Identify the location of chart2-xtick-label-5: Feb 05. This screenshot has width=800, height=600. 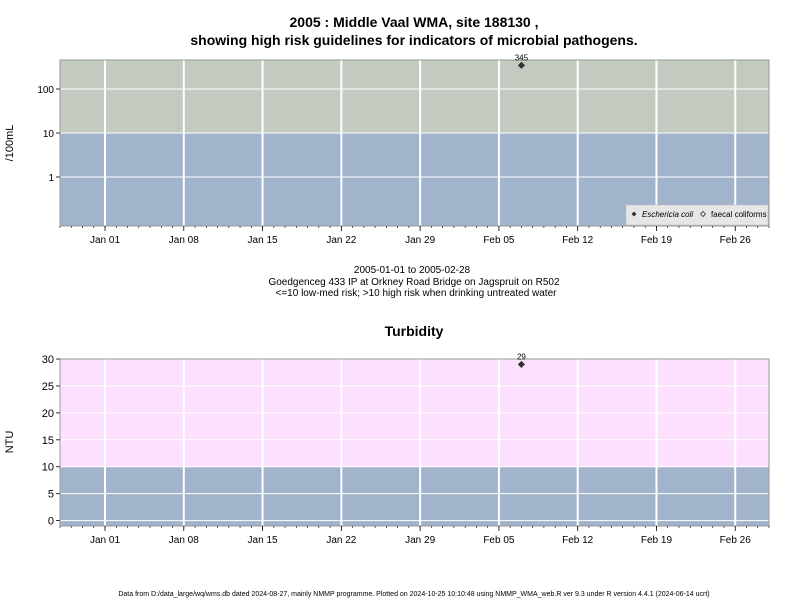
(499, 540).